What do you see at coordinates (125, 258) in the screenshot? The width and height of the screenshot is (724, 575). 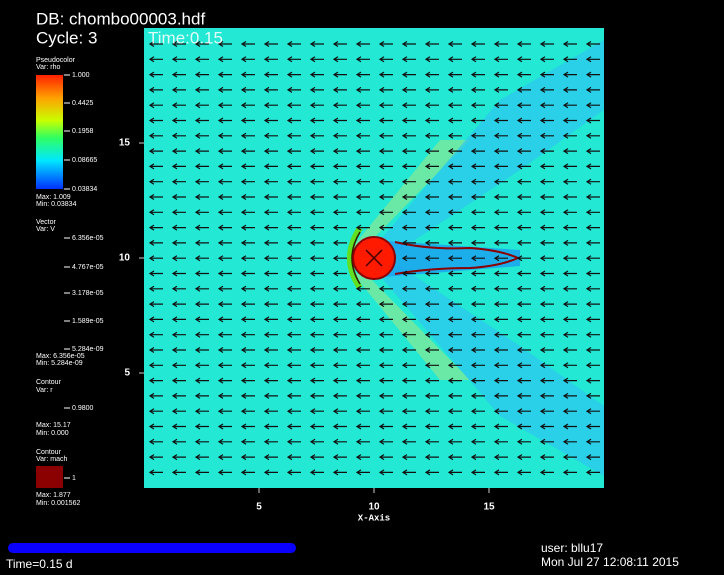 I see `y-tick-label: 10` at bounding box center [125, 258].